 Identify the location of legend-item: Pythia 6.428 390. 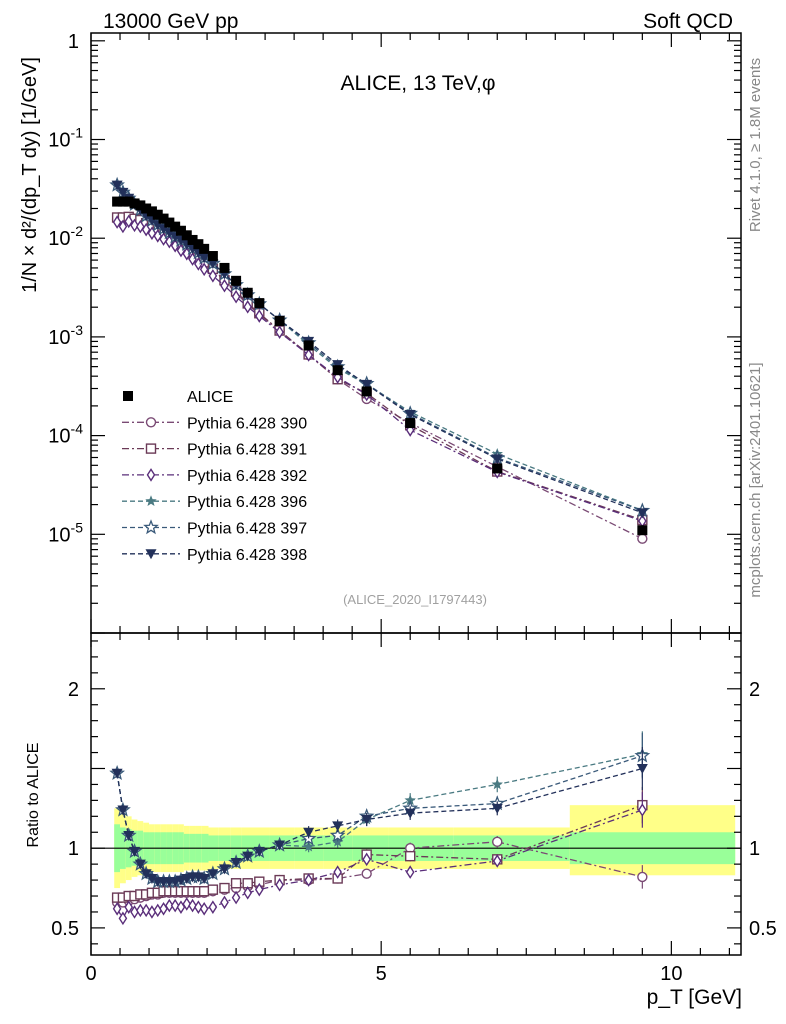
(214, 423).